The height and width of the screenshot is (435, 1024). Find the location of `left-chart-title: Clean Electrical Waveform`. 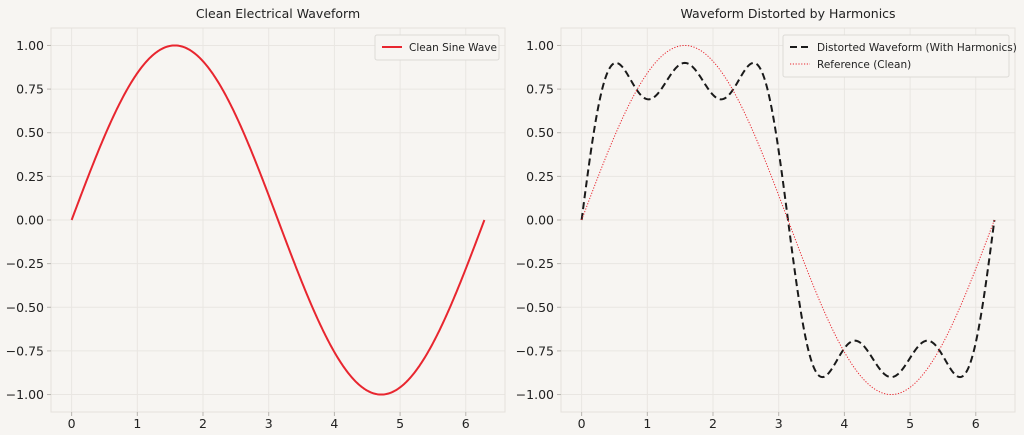

left-chart-title: Clean Electrical Waveform is located at coordinates (278, 13).